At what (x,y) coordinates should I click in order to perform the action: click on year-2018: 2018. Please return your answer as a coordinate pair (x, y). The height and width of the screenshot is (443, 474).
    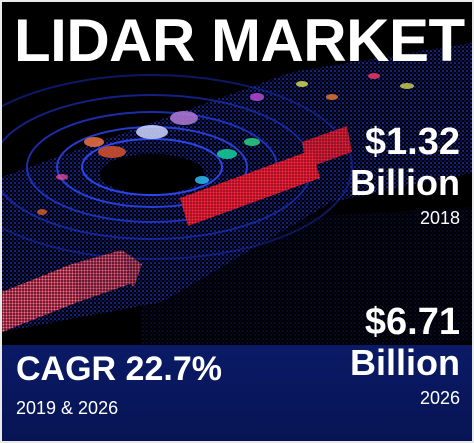
    Looking at the image, I should click on (439, 218).